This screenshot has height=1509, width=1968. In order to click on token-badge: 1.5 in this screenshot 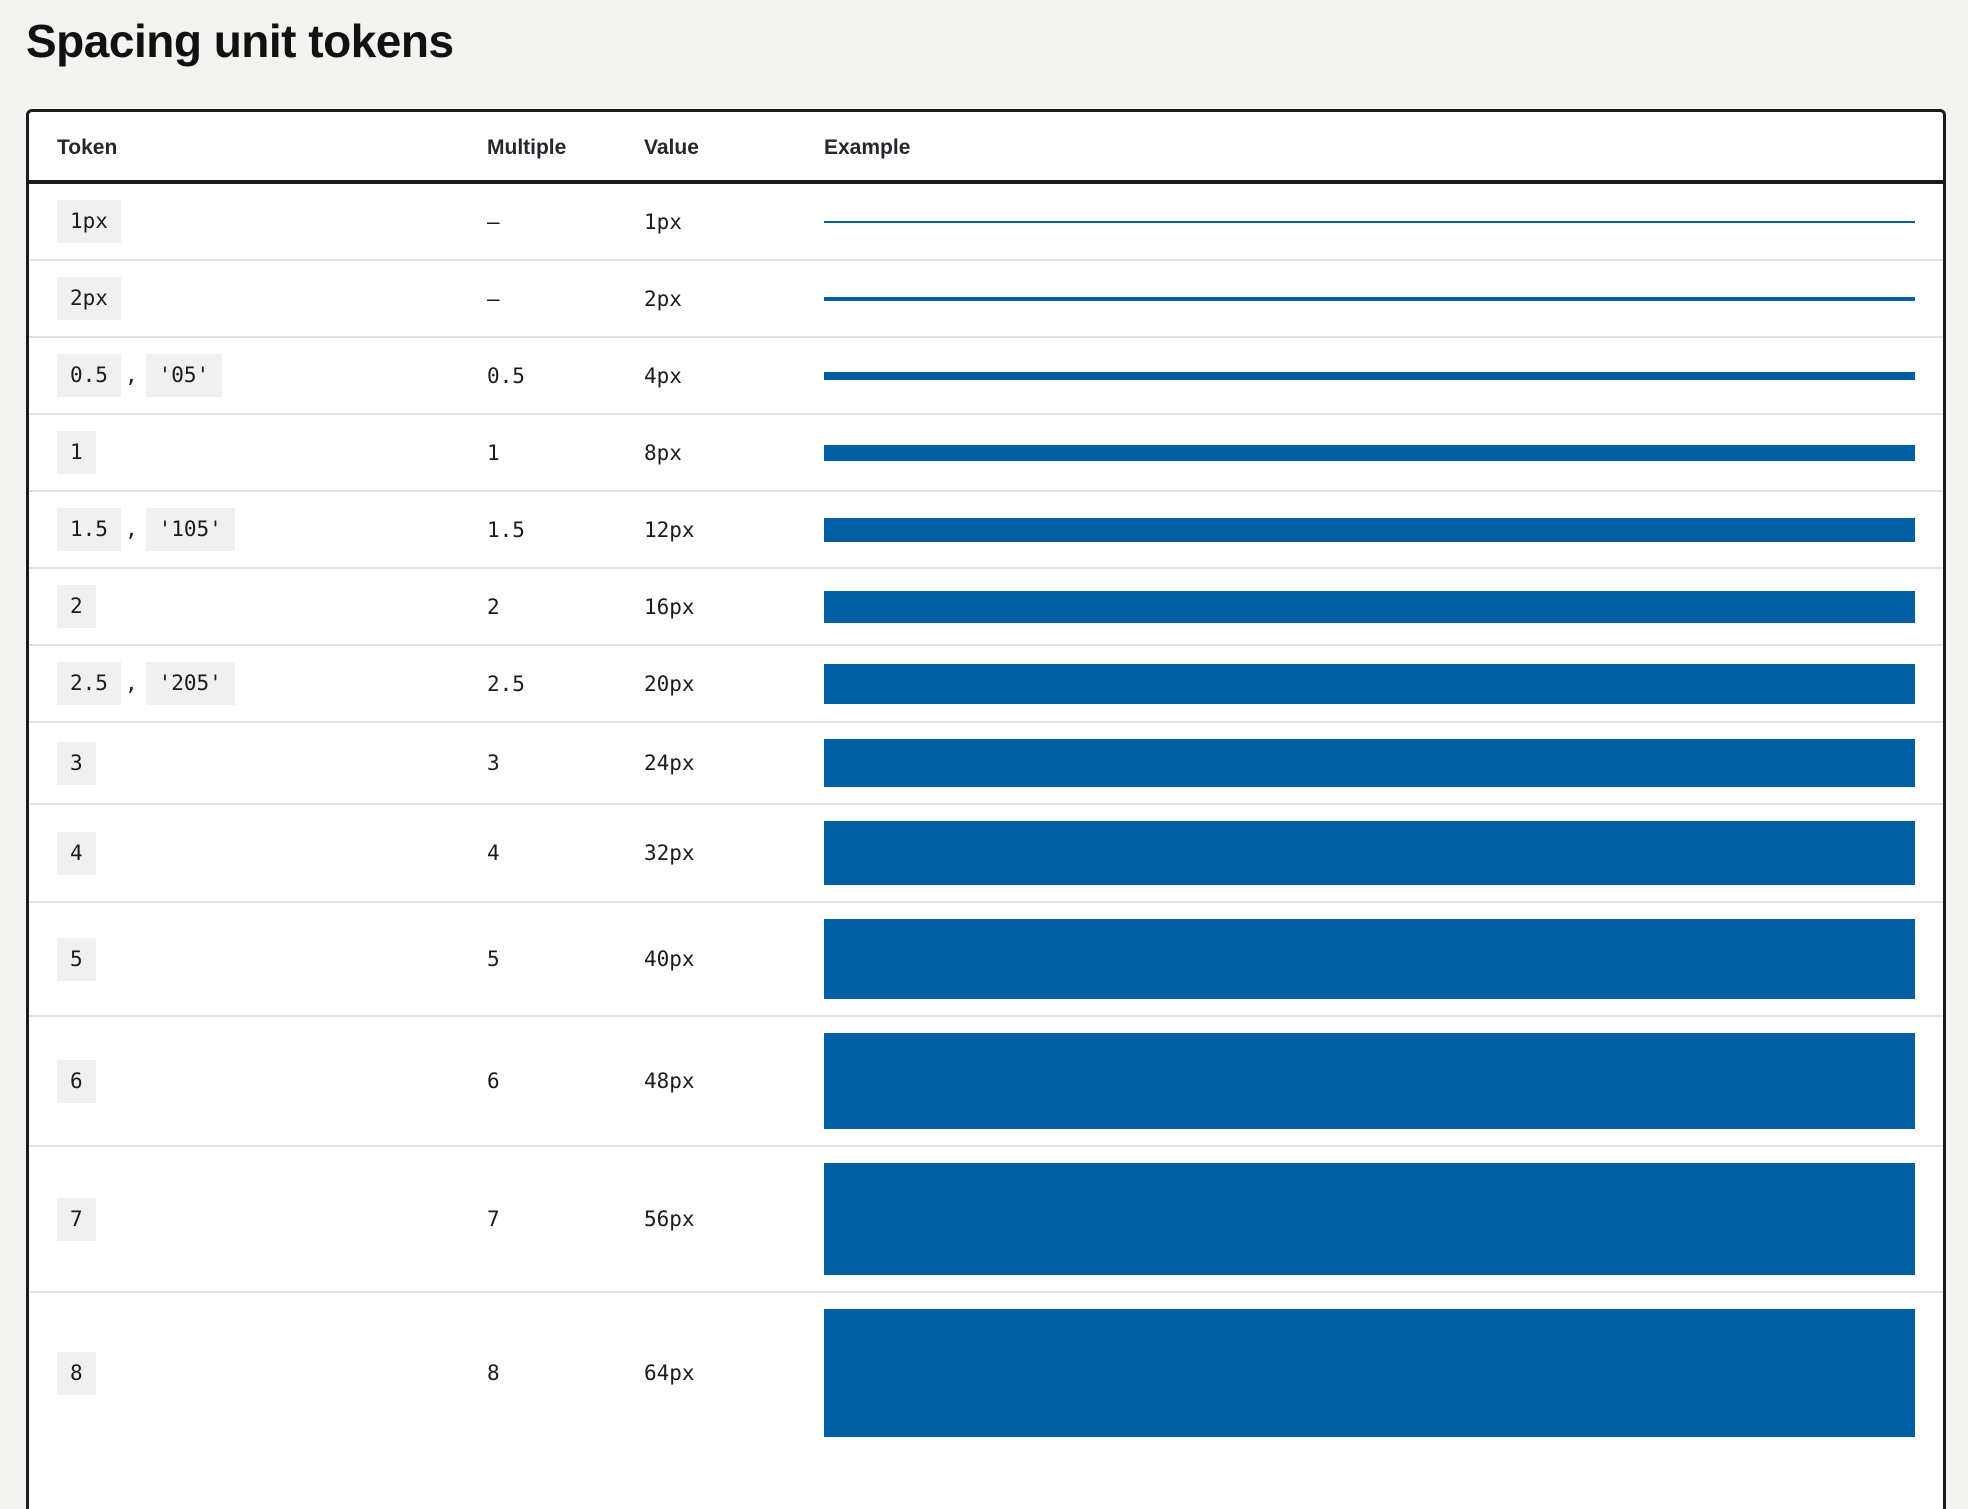, I will do `click(89, 530)`.